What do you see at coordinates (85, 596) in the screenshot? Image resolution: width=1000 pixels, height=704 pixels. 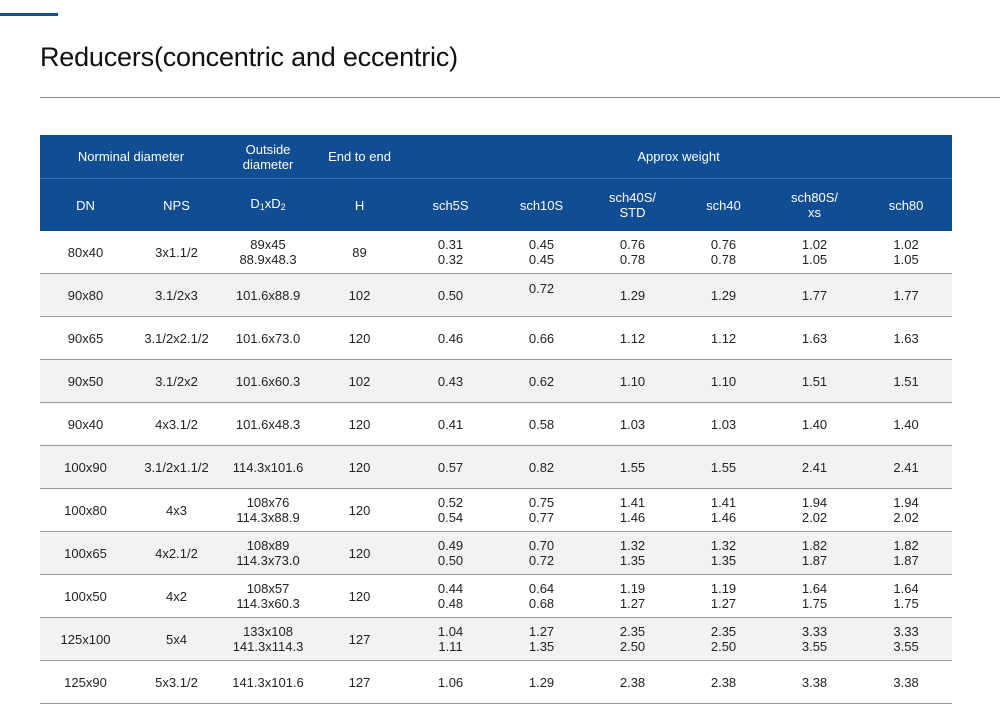 I see `cell-dn: 100x50` at bounding box center [85, 596].